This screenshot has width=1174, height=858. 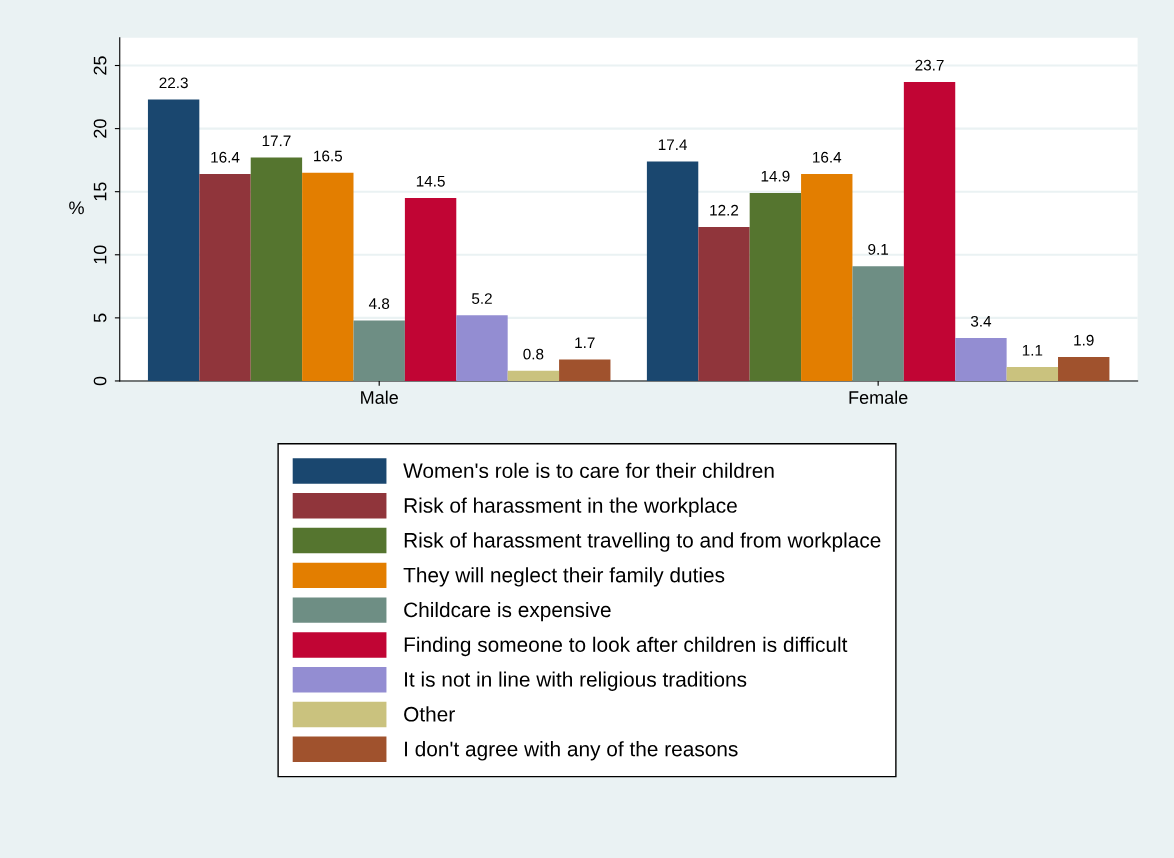 I want to click on x-tick-label: Female, so click(x=878, y=397).